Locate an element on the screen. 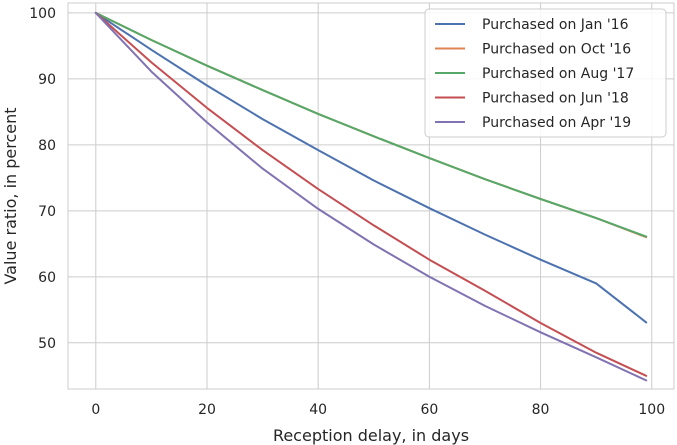  x-tick-label: 40 is located at coordinates (318, 410).